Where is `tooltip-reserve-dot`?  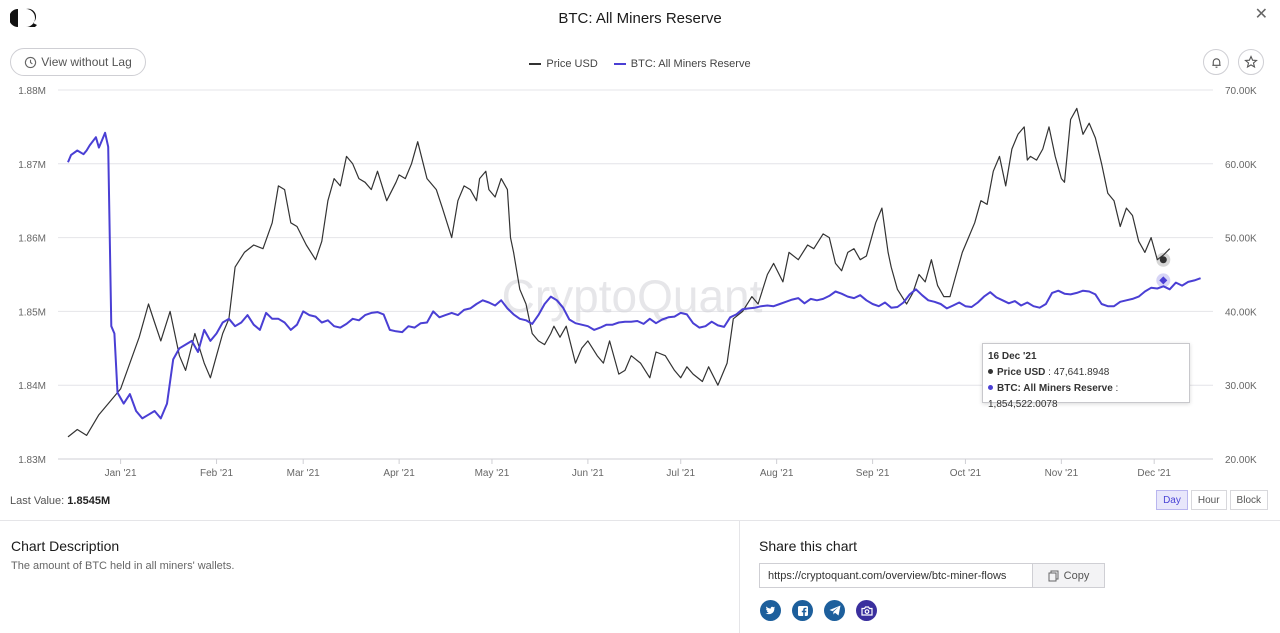
tooltip-reserve-dot is located at coordinates (990, 388).